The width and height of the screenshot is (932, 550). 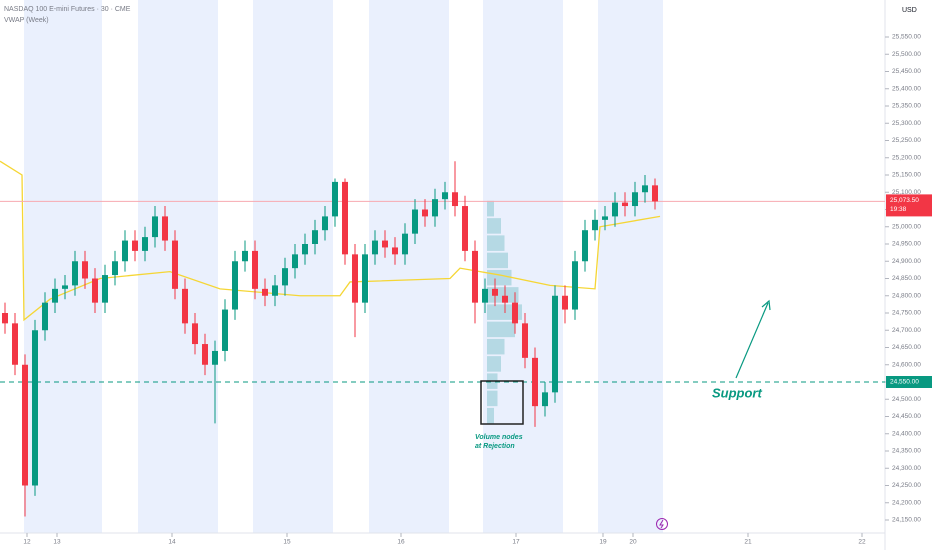 I want to click on y-tick-label: 24,600.00, so click(x=906, y=364).